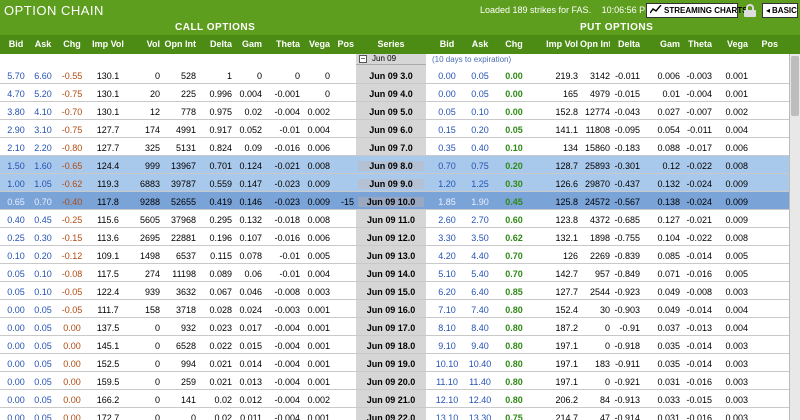 This screenshot has height=420, width=800. Describe the element at coordinates (250, 328) in the screenshot. I see `cell-call-gamma: 0.017` at that location.